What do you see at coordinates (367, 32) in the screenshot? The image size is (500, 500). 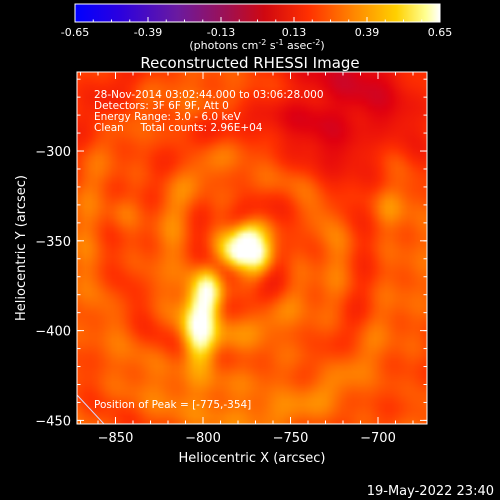 I see `colorbar-tick-label: 0.39` at bounding box center [367, 32].